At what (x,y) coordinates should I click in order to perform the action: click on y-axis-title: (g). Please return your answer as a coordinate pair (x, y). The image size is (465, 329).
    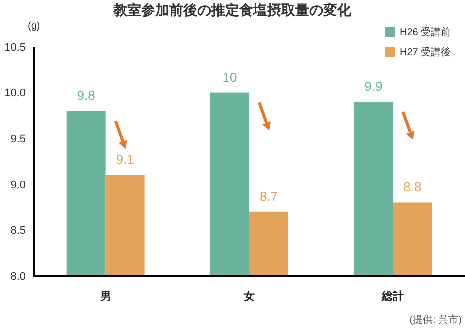
    Looking at the image, I should click on (34, 26).